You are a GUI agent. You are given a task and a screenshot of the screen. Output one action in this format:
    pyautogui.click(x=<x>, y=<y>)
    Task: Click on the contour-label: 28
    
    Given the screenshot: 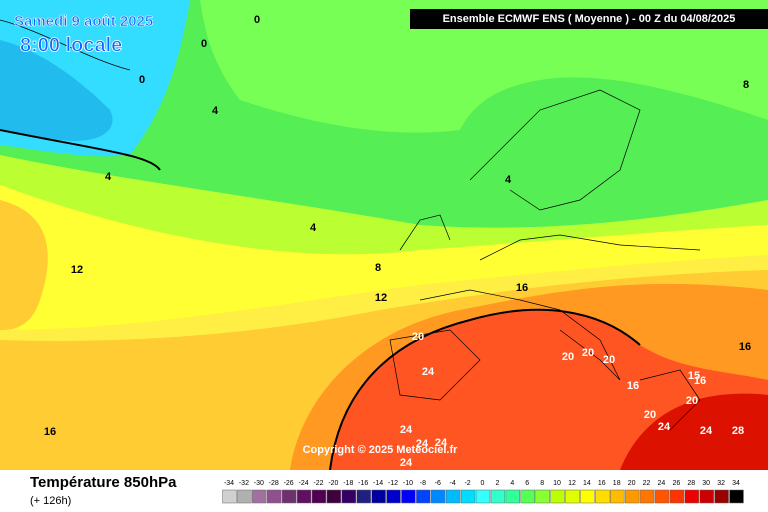 What is the action you would take?
    pyautogui.click(x=738, y=431)
    